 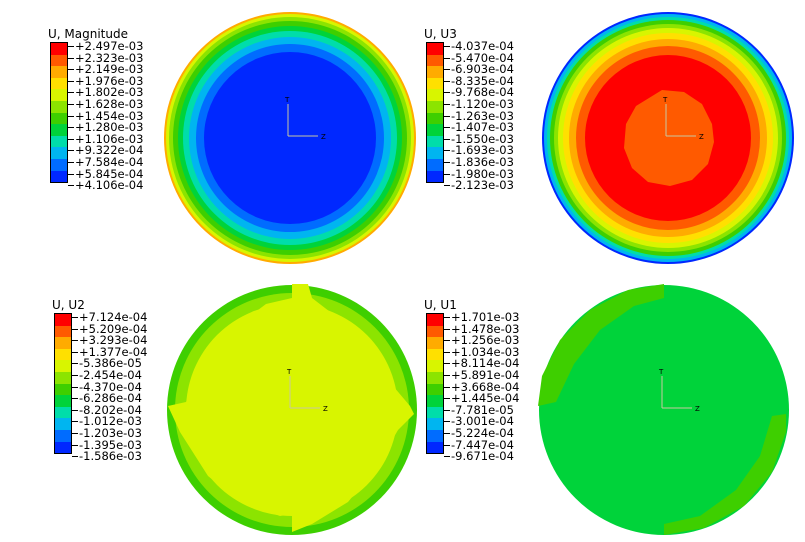 I want to click on legend-value: +1.802e-03, so click(x=105, y=93).